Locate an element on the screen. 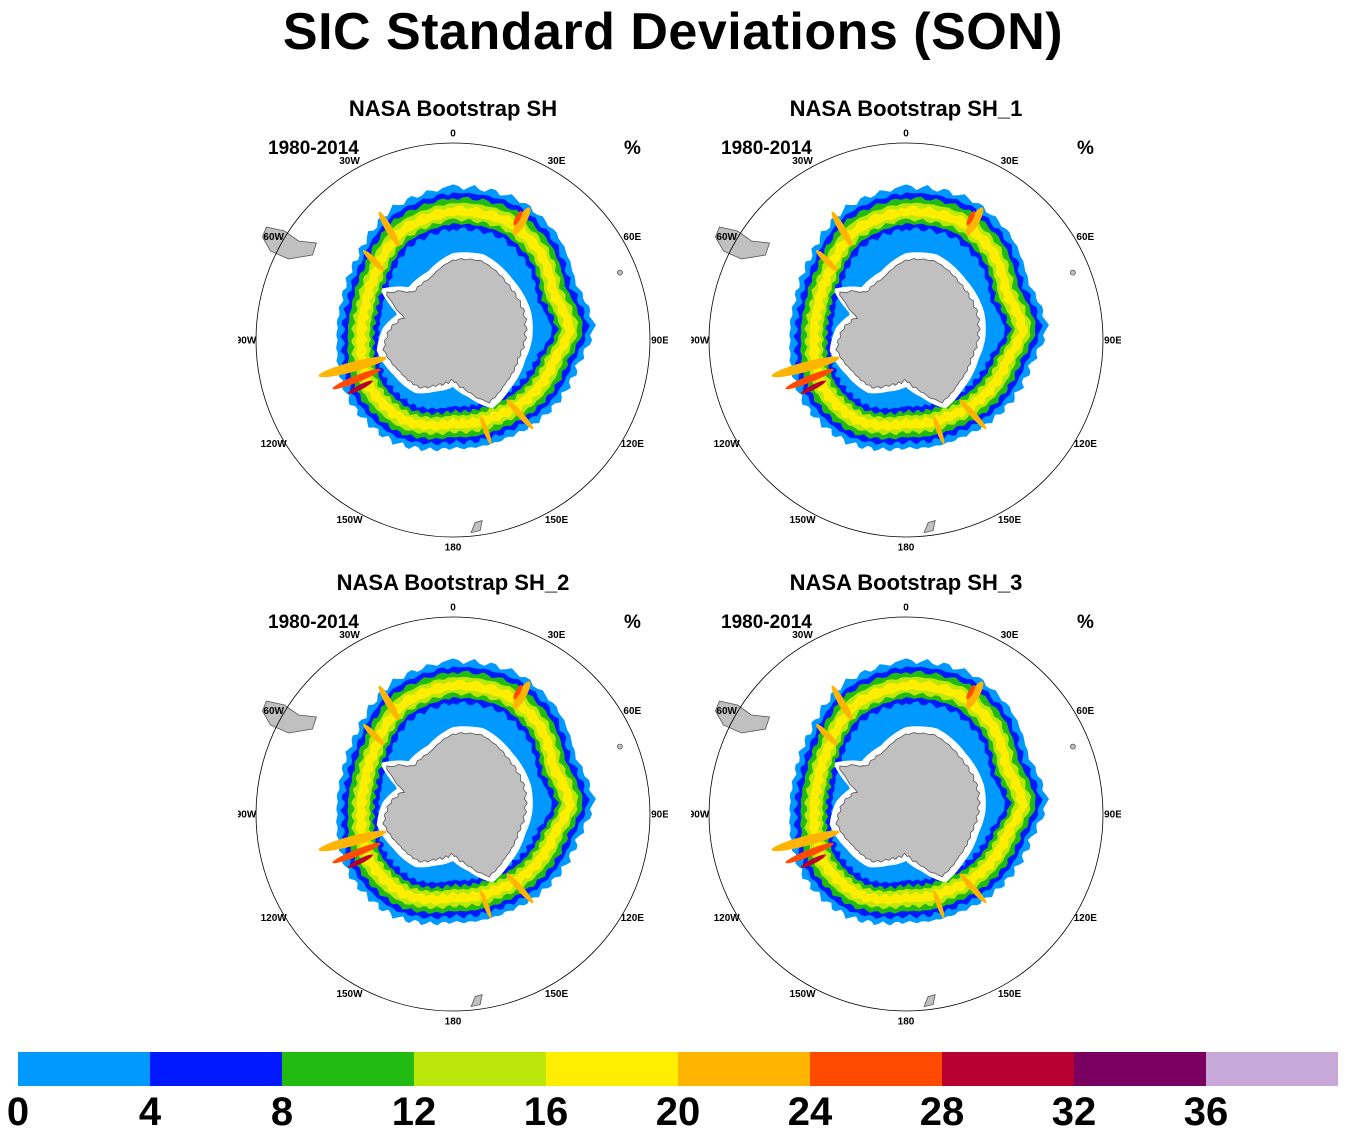 The width and height of the screenshot is (1346, 1135). colorbar-tick-label: 0 is located at coordinates (18, 1112).